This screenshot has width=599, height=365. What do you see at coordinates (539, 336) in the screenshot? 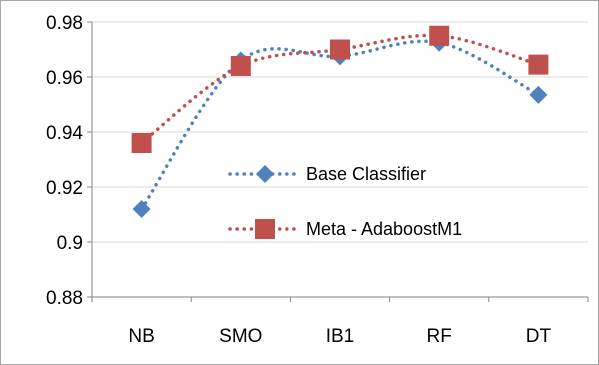
I see `x-tick-label: DT` at bounding box center [539, 336].